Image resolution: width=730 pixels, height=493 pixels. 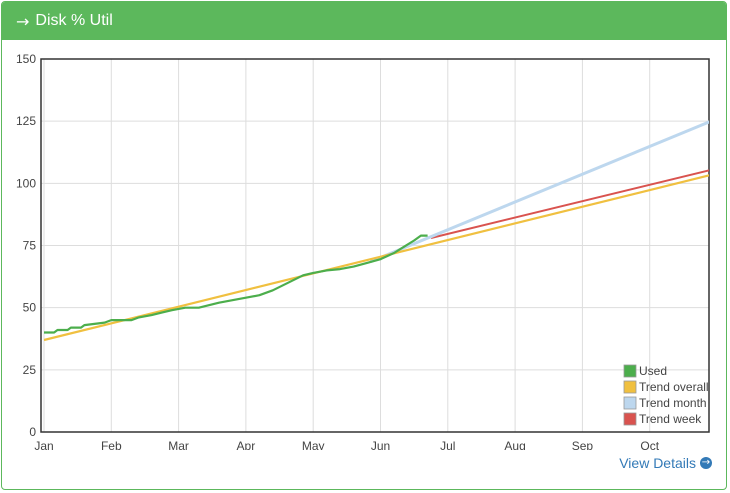 I want to click on y-tick-label: 100, so click(x=26, y=183).